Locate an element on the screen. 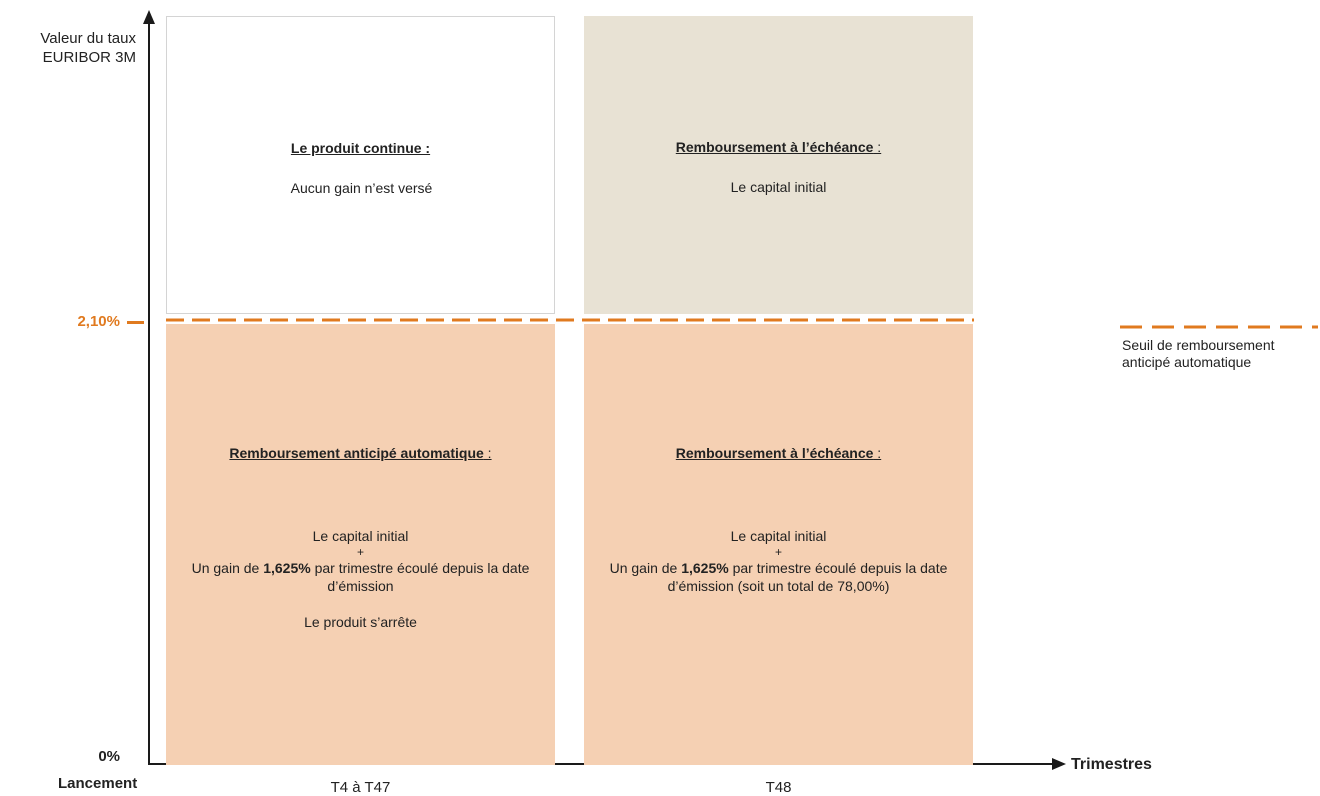  spacer is located at coordinates (360, 604).